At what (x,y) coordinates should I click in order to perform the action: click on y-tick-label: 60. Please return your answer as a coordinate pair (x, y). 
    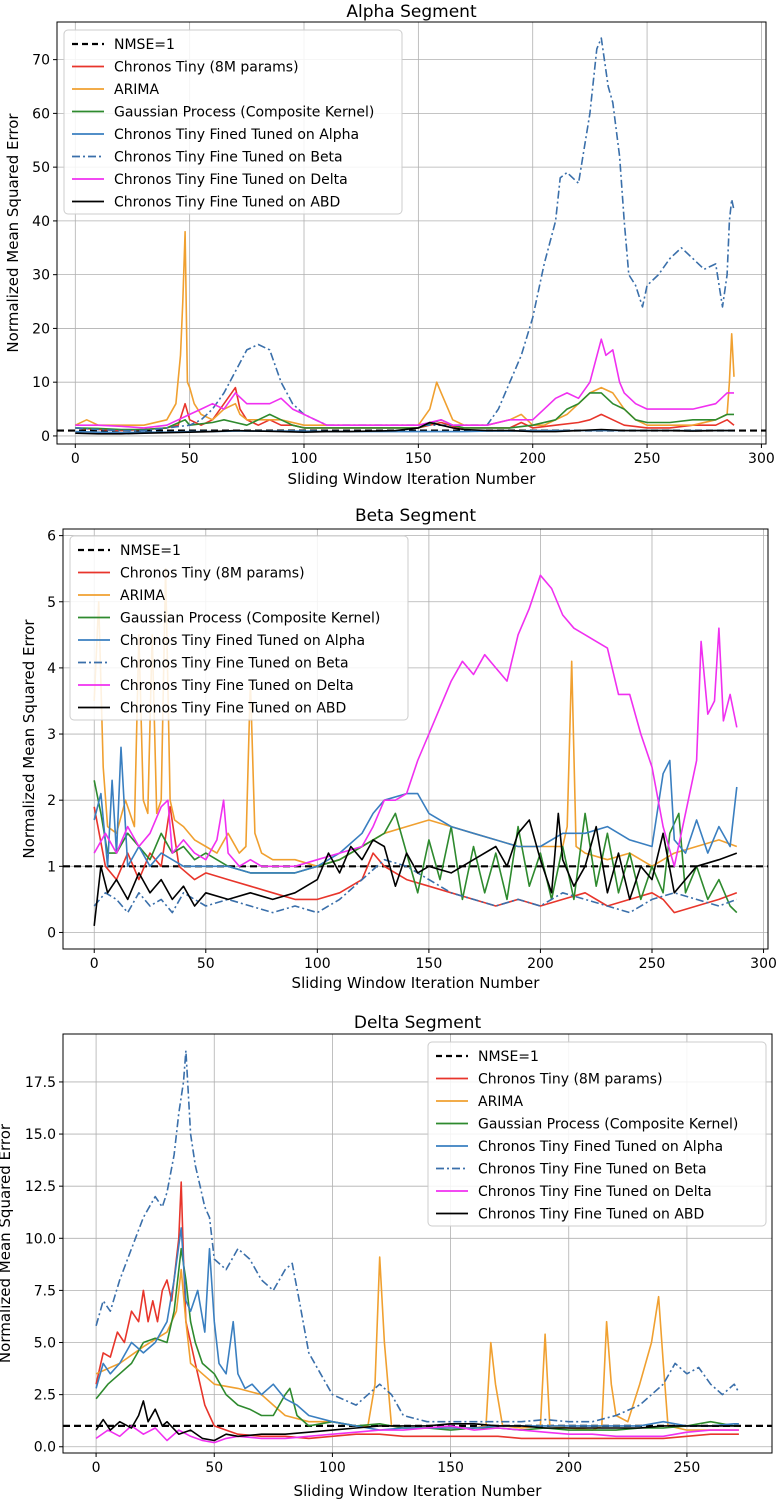
    Looking at the image, I should click on (41, 114).